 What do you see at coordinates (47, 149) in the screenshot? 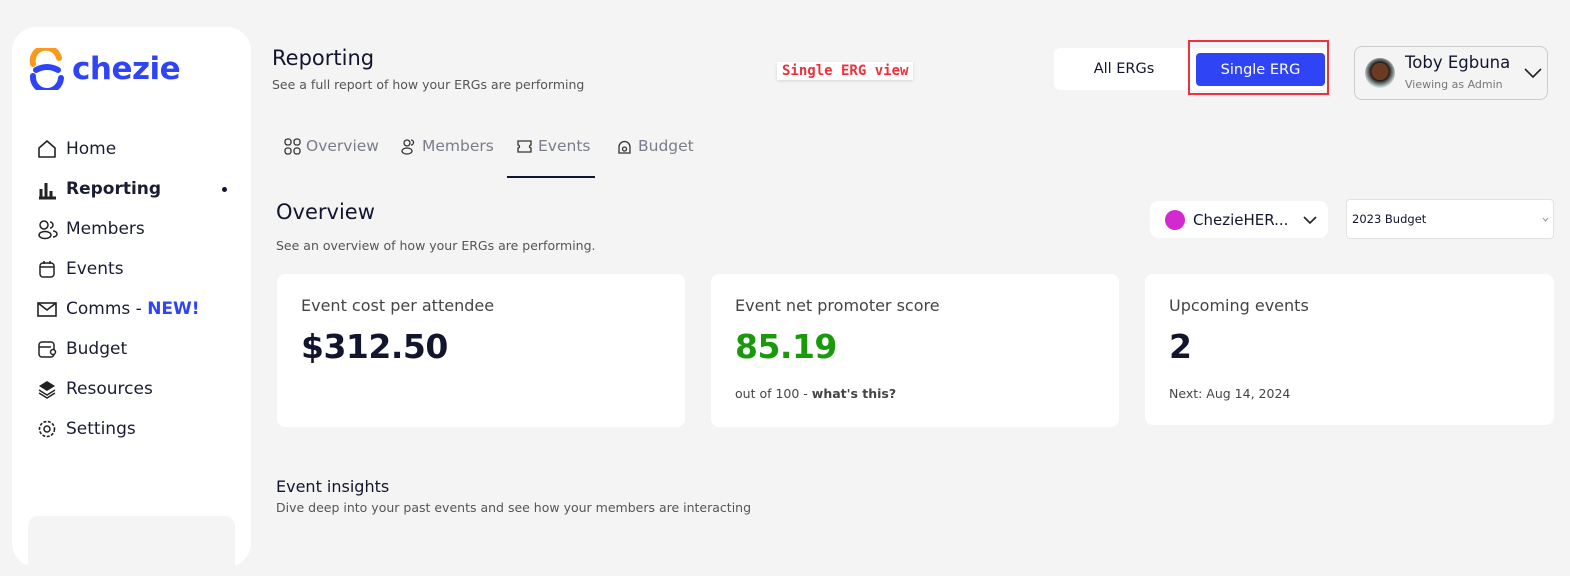
I see `home-icon` at bounding box center [47, 149].